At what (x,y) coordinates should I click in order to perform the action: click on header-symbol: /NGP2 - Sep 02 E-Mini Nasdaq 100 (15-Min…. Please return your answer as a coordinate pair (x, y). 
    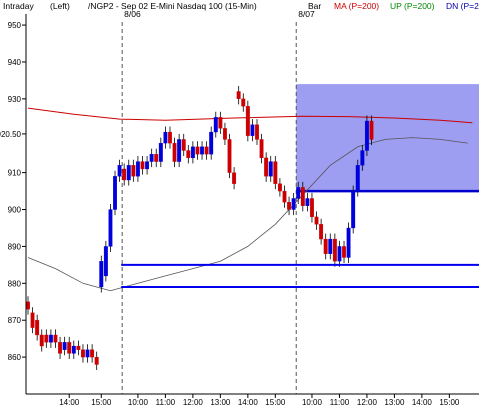
    Looking at the image, I should click on (172, 6).